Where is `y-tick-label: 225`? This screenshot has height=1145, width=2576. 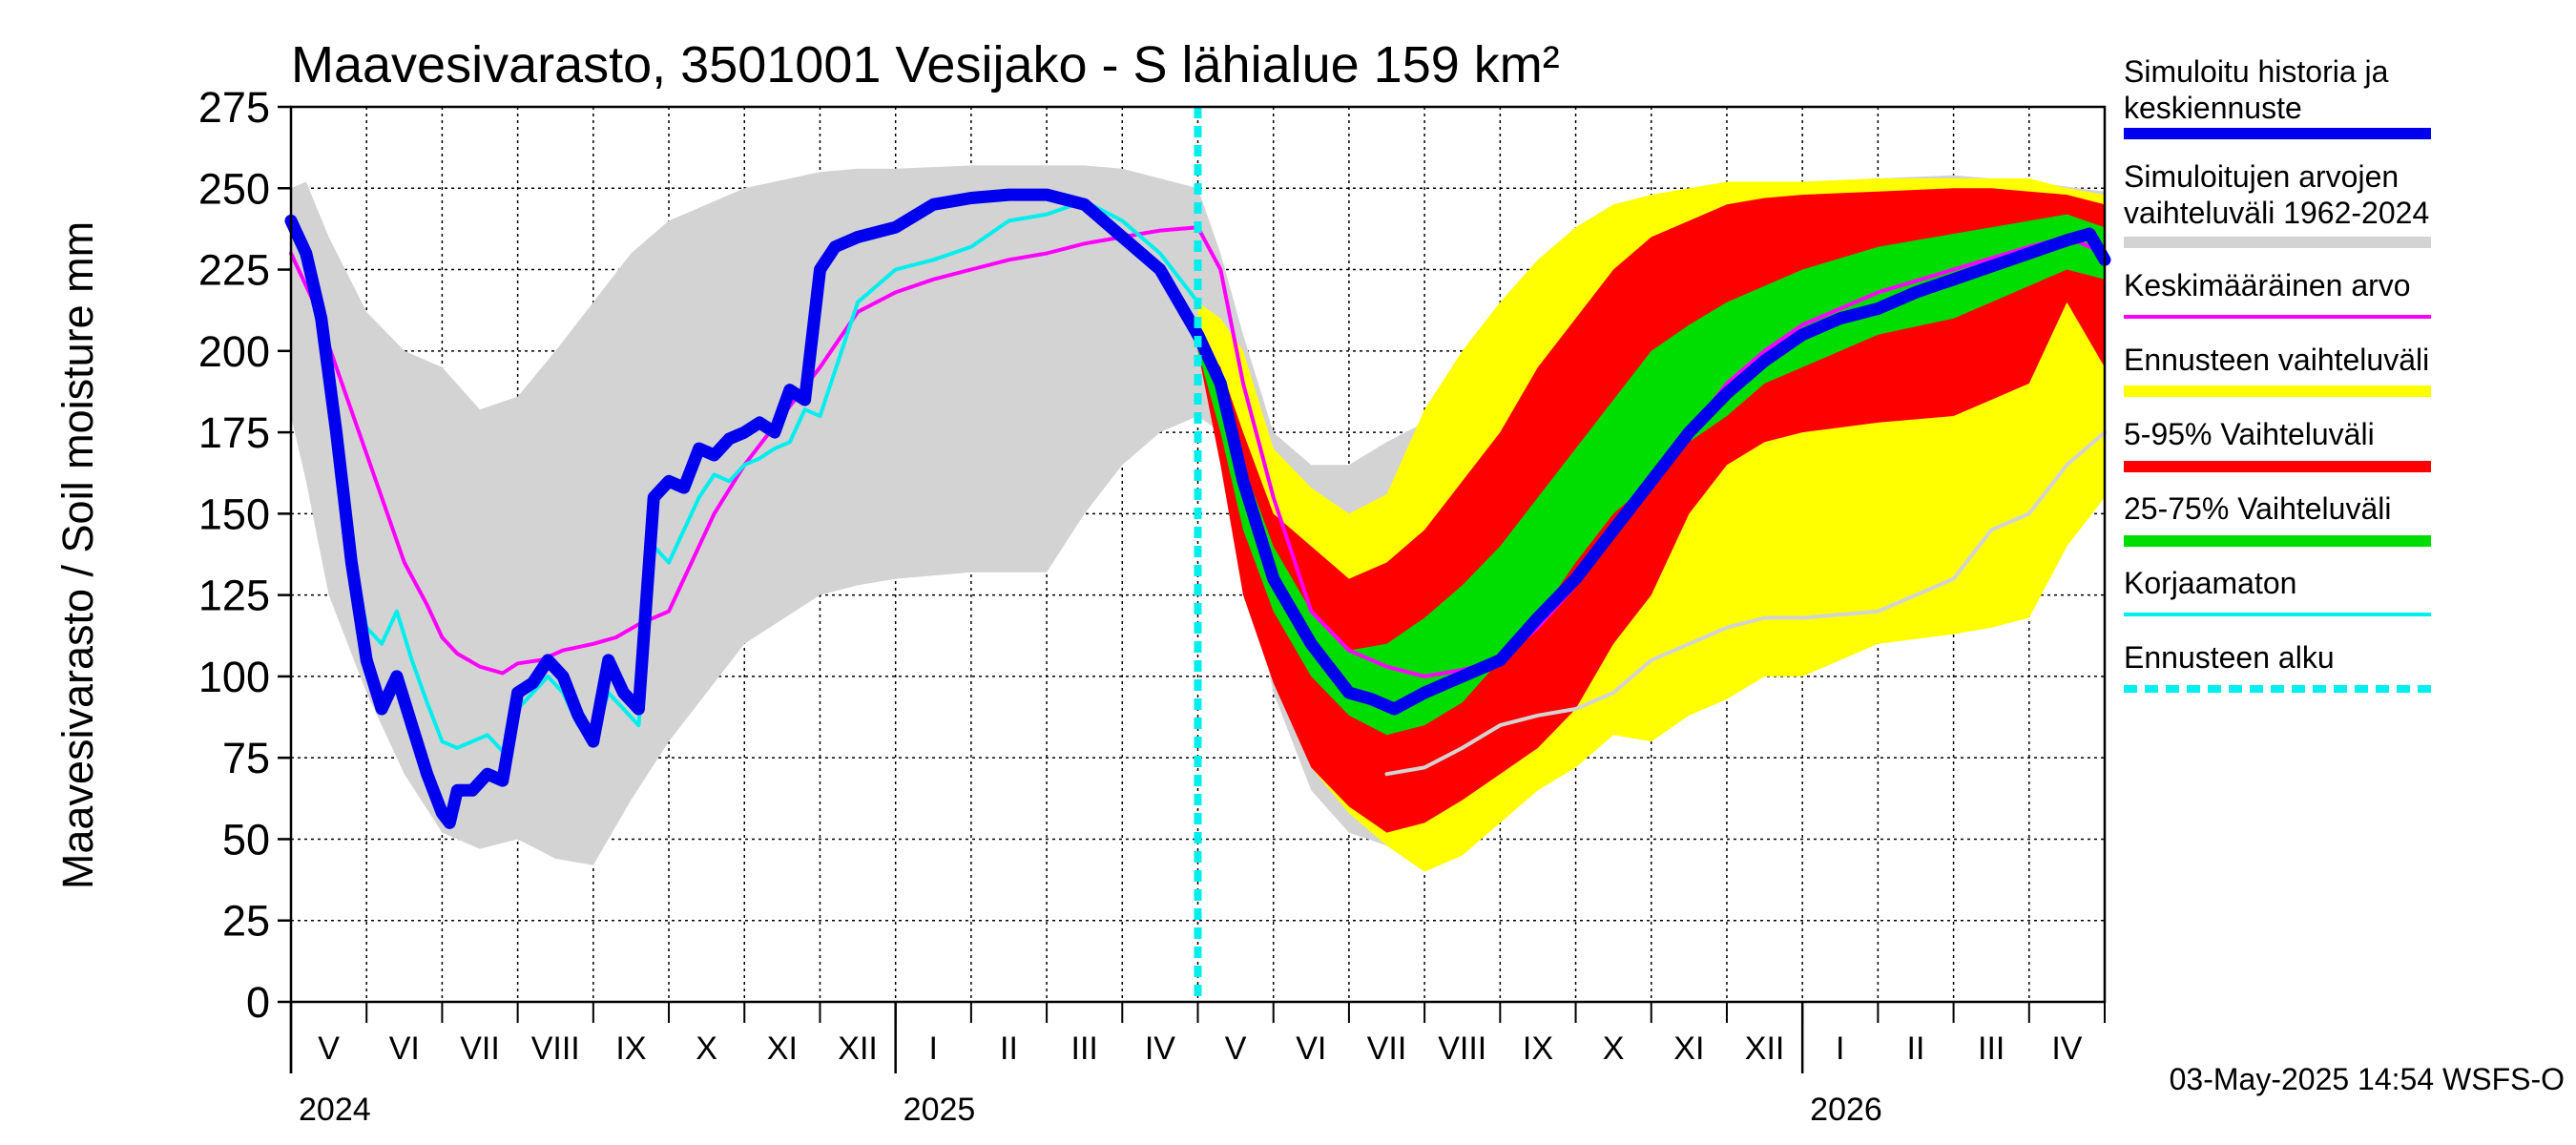 y-tick-label: 225 is located at coordinates (234, 270).